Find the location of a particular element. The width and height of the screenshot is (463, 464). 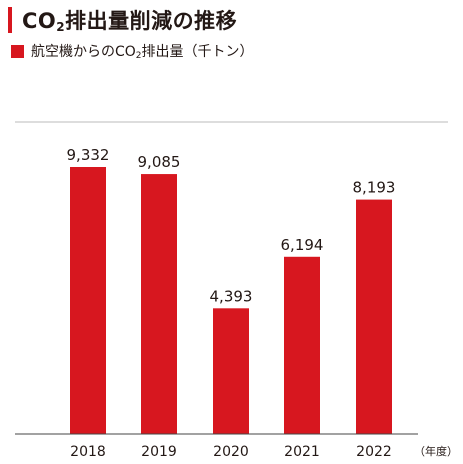

data-label-2020: 4,393 is located at coordinates (231, 296).